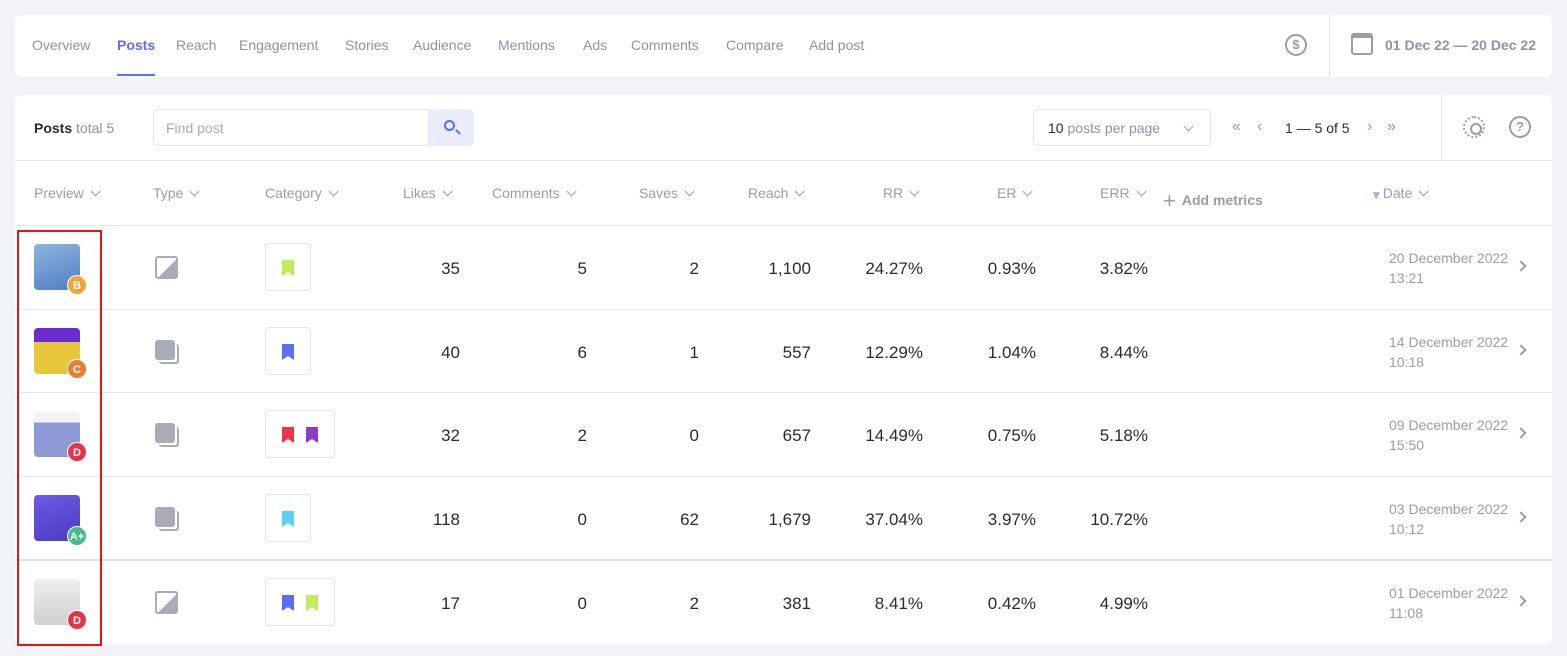 This screenshot has width=1567, height=656. Describe the element at coordinates (1115, 193) in the screenshot. I see `col-label: ERR` at that location.